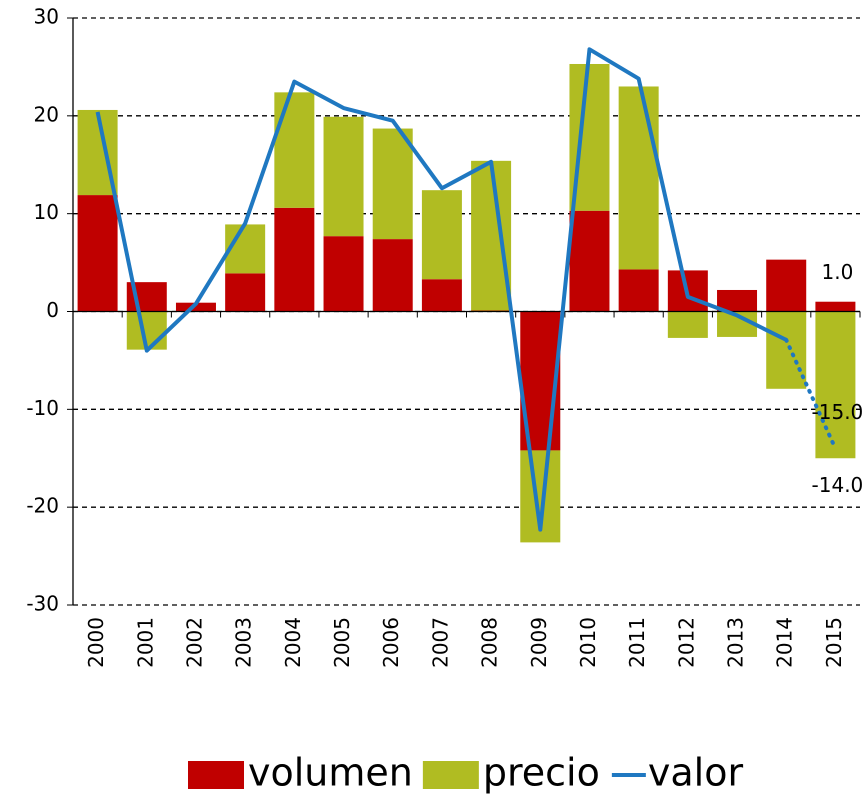  Describe the element at coordinates (490, 642) in the screenshot. I see `x-tick-label: 2008` at that location.